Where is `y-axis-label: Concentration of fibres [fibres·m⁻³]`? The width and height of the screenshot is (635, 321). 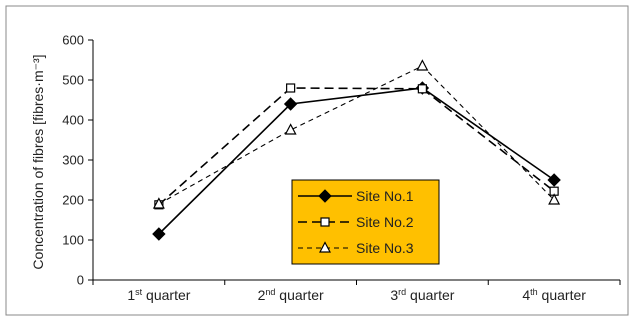 y-axis-label: Concentration of fibres [fibres·m⁻³] is located at coordinates (38, 161).